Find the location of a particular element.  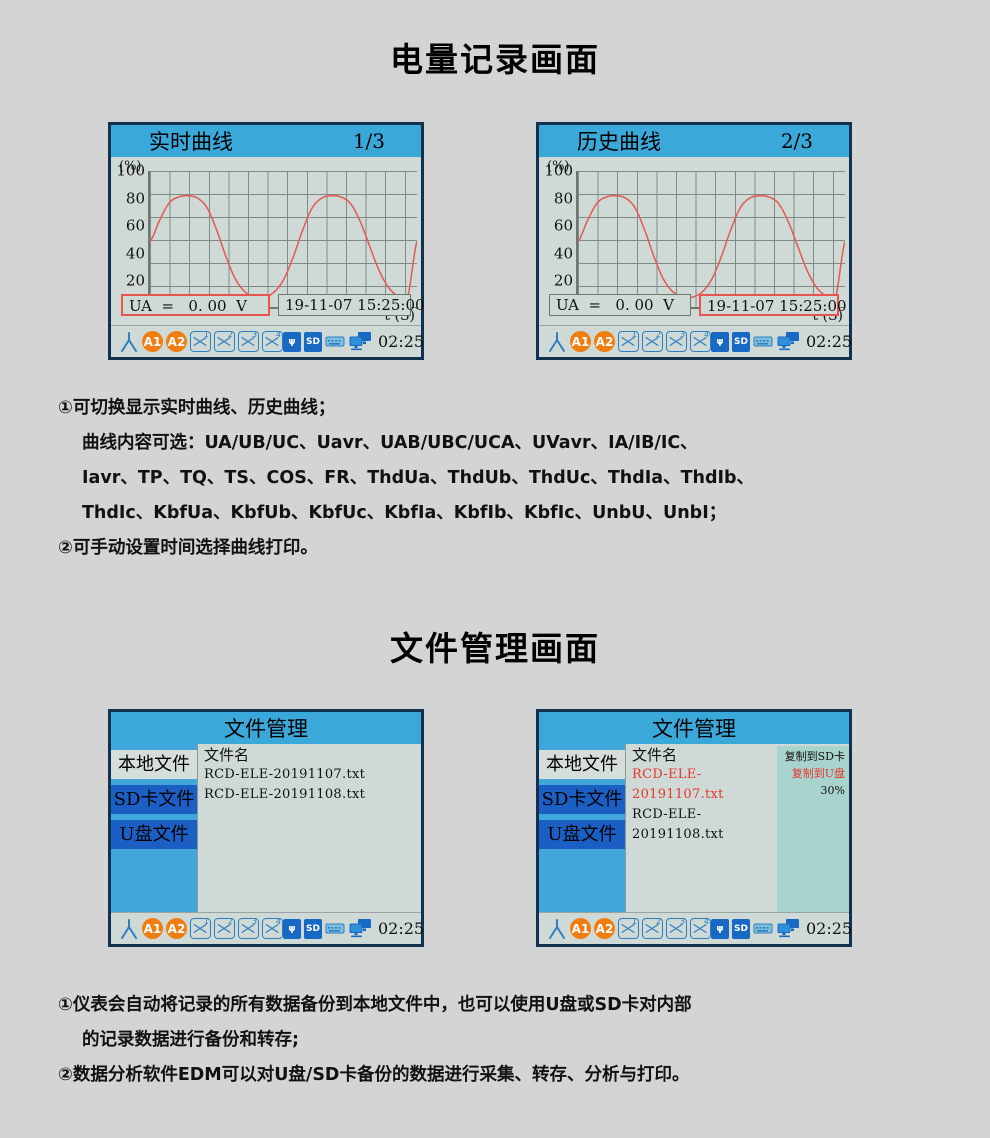

copy-to-sd-button: 复制到SD卡 is located at coordinates (814, 756).